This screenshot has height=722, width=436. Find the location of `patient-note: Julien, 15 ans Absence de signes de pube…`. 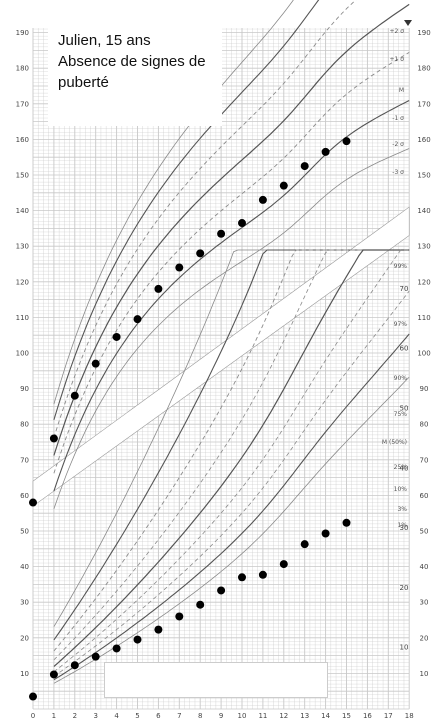

patient-note: Julien, 15 ans Absence de signes de pube… is located at coordinates (135, 74).